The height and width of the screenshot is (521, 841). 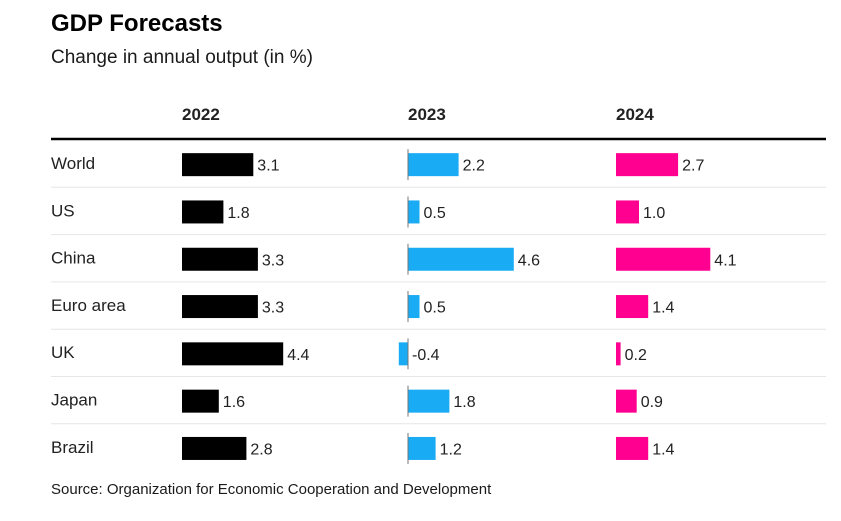 What do you see at coordinates (435, 308) in the screenshot?
I see `value-label-2023-euro-area: 0.5` at bounding box center [435, 308].